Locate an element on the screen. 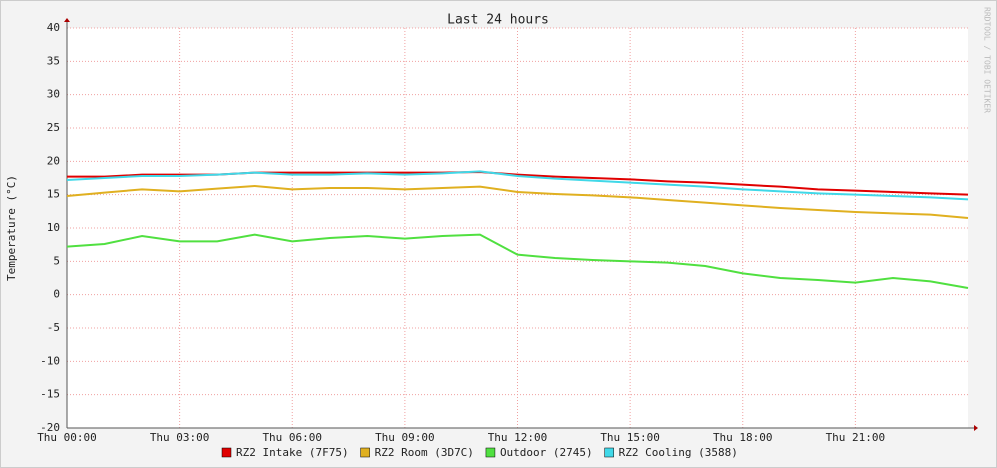 The height and width of the screenshot is (468, 997). y-tick-label: -5 is located at coordinates (53, 327).